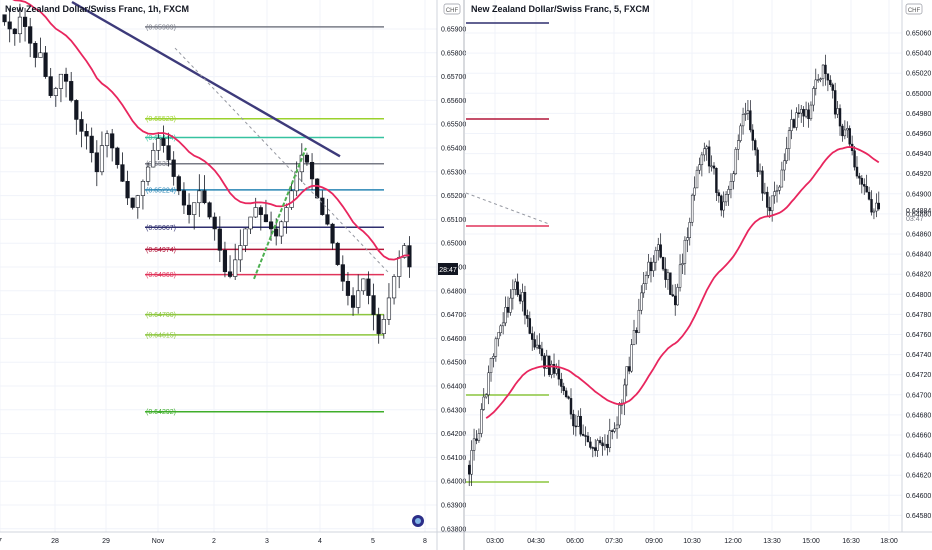 This screenshot has height=550, width=932. Describe the element at coordinates (453, 172) in the screenshot. I see `left-y-tick: 0.65300` at that location.